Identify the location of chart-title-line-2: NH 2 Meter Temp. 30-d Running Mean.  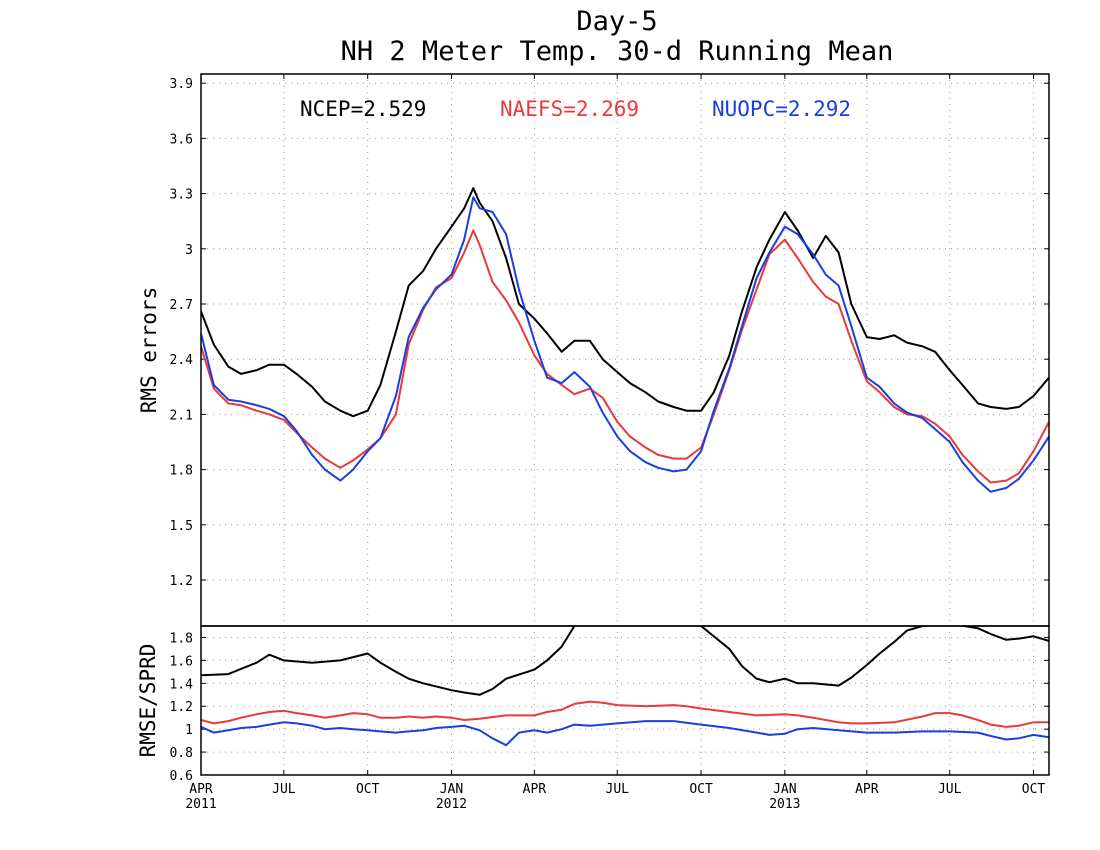
(617, 51).